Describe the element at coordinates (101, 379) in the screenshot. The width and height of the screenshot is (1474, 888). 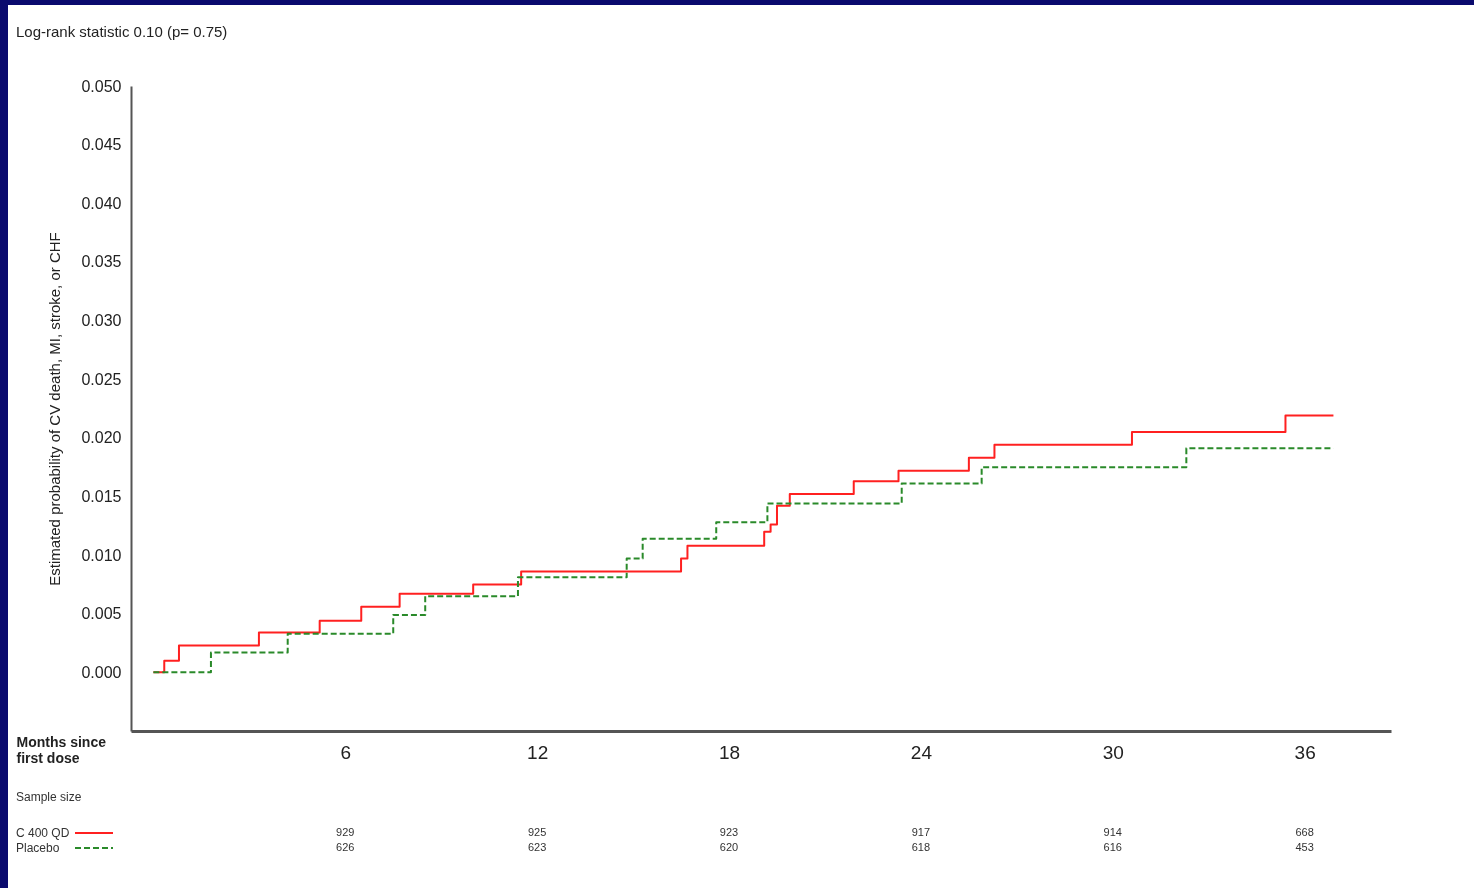
I see `y-tick-label: 0.025` at that location.